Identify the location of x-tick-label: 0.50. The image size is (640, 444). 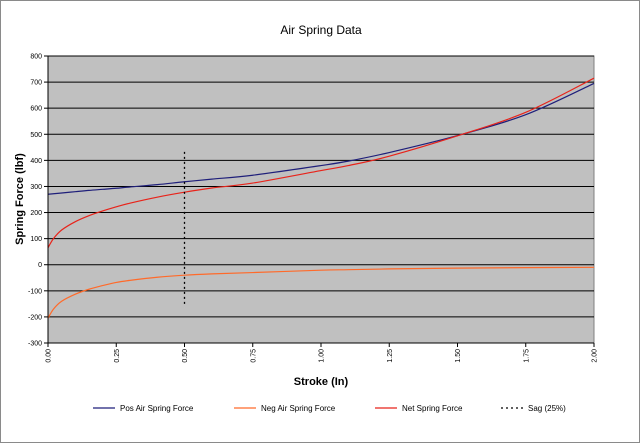
(185, 356).